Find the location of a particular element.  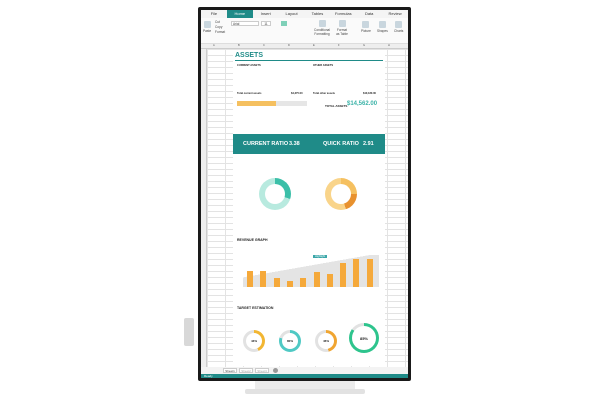

monitor-stand-neck is located at coordinates (305, 385).